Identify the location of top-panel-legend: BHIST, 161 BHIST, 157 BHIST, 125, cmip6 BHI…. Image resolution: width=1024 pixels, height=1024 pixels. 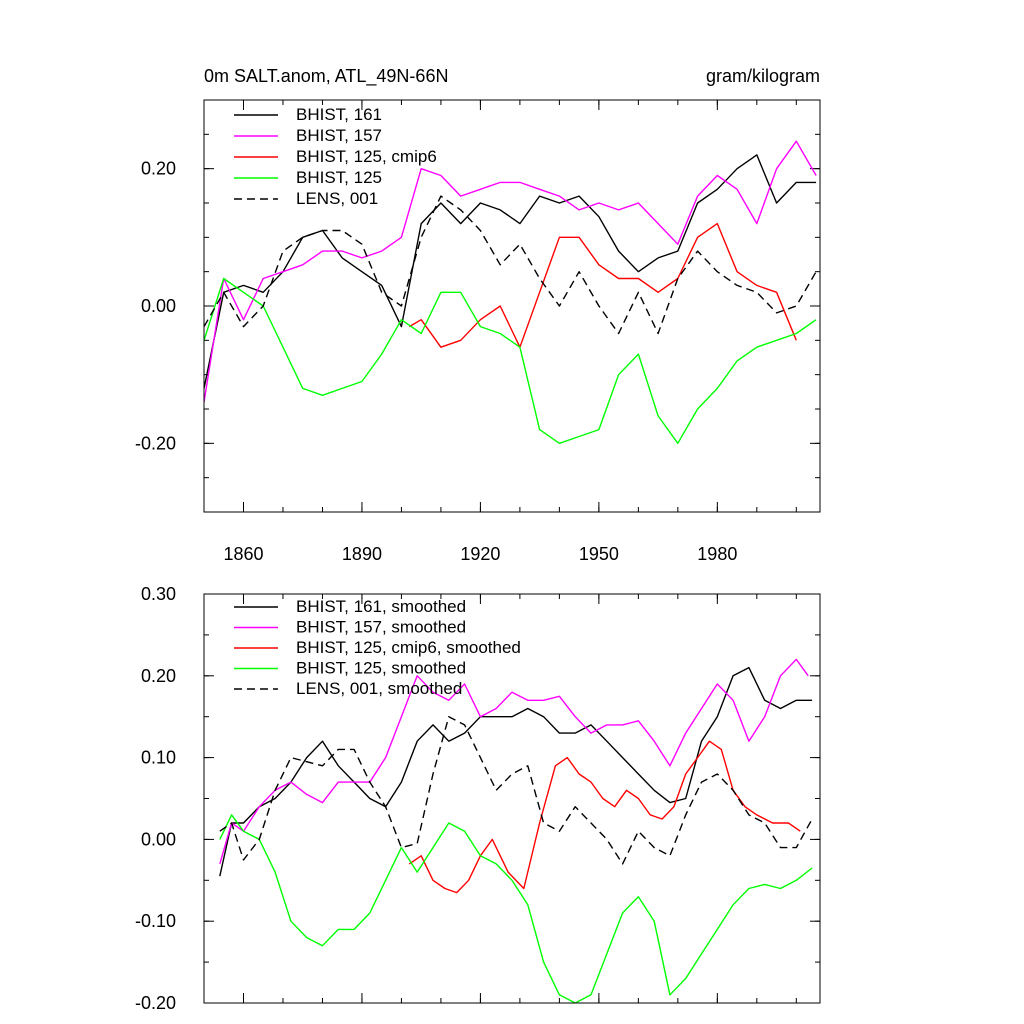
(335, 156).